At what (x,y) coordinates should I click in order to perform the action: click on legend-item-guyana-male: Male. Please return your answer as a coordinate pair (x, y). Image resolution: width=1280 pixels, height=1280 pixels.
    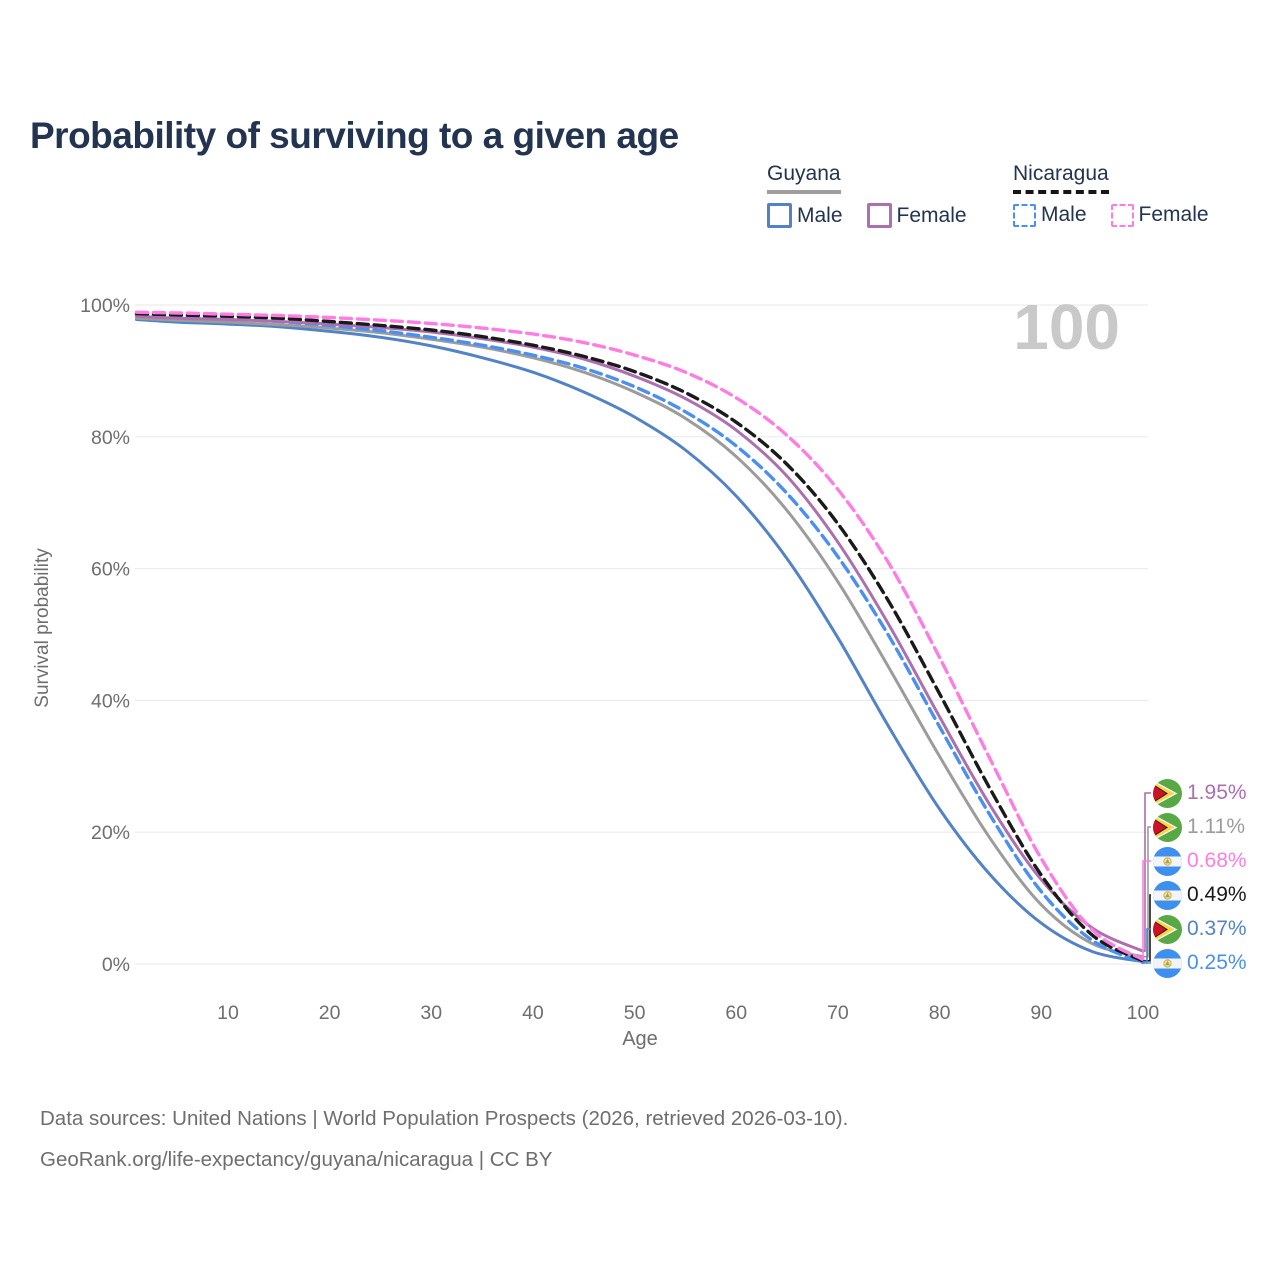
    Looking at the image, I should click on (805, 215).